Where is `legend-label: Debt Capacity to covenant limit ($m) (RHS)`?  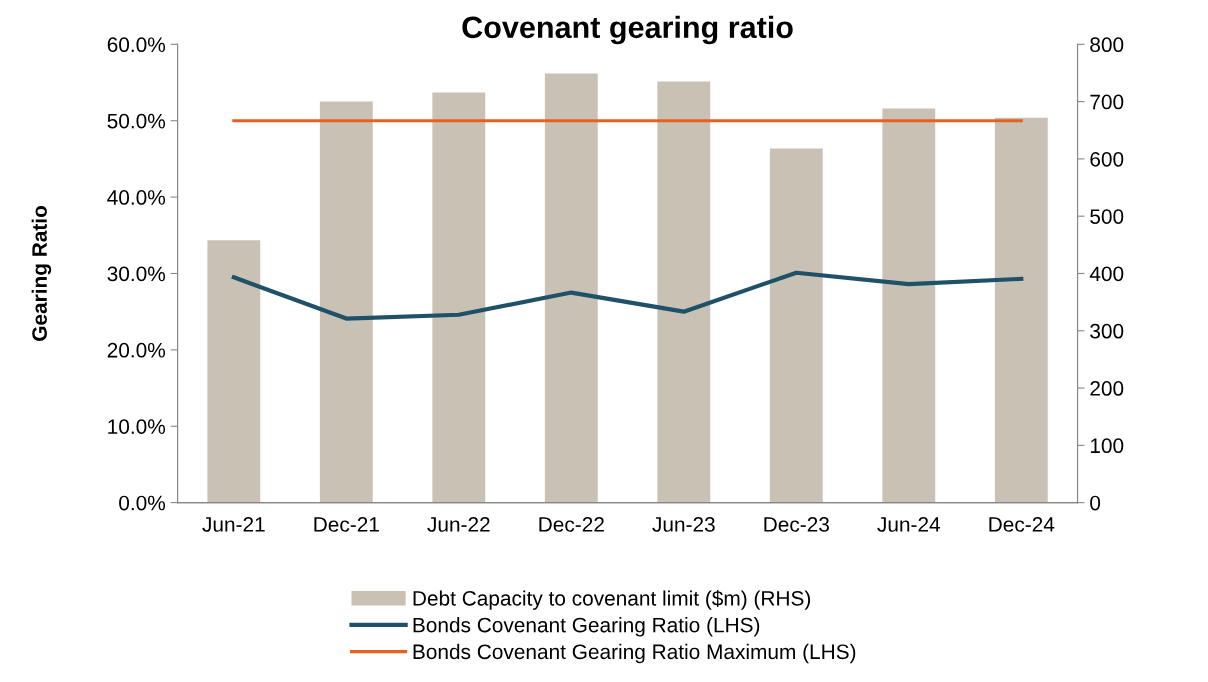
legend-label: Debt Capacity to covenant limit ($m) (RHS) is located at coordinates (612, 600).